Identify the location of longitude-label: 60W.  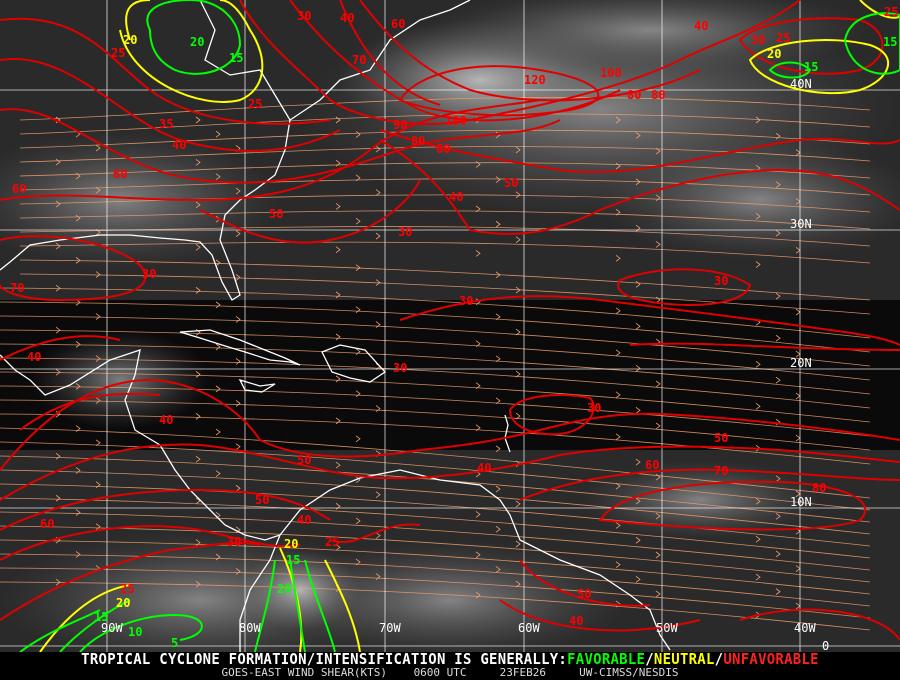
(529, 628).